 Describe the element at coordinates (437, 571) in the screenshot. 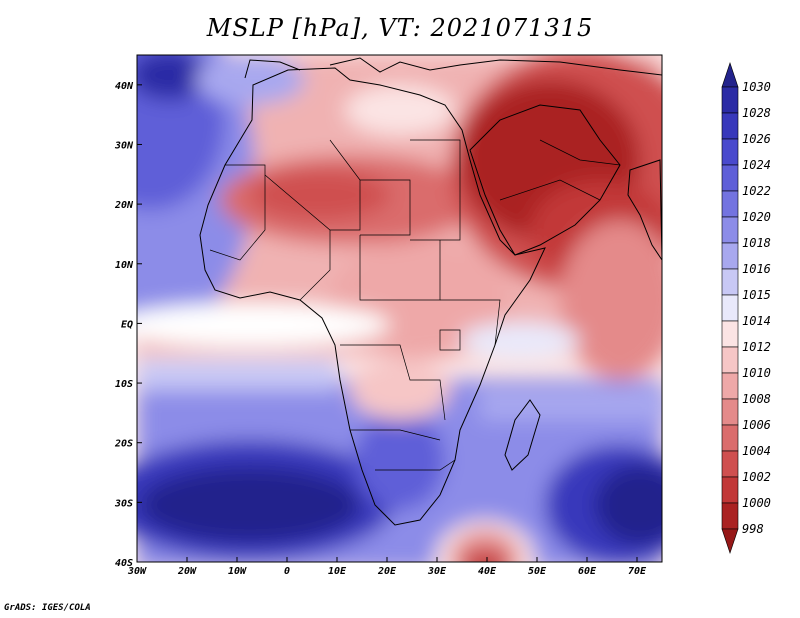

I see `lon-tick-label: 30E` at that location.